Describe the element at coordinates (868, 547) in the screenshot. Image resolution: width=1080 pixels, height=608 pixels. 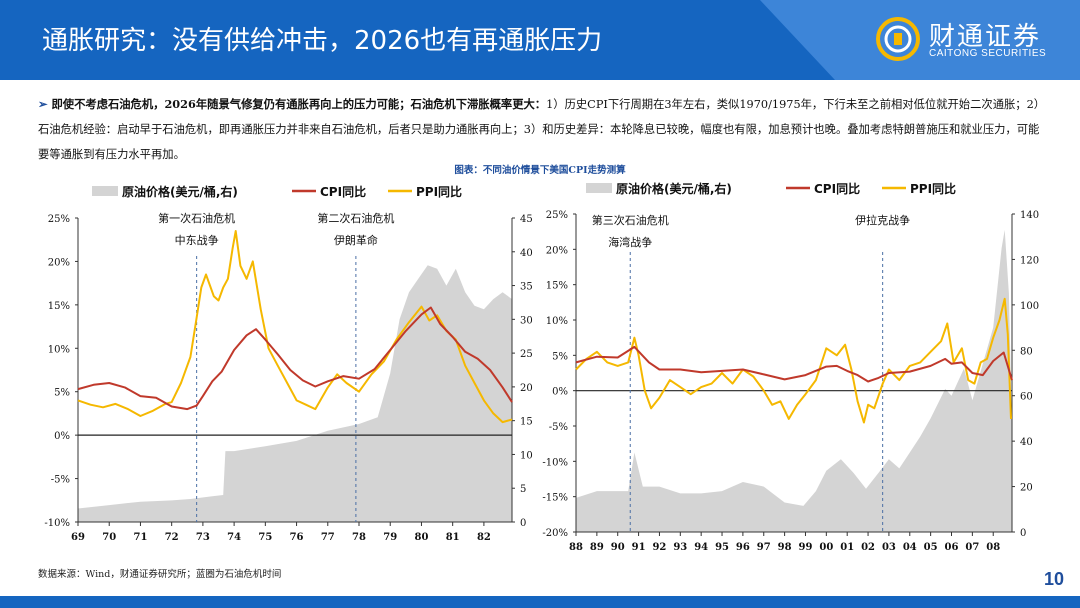
I see `x-tick-label: 02` at that location.